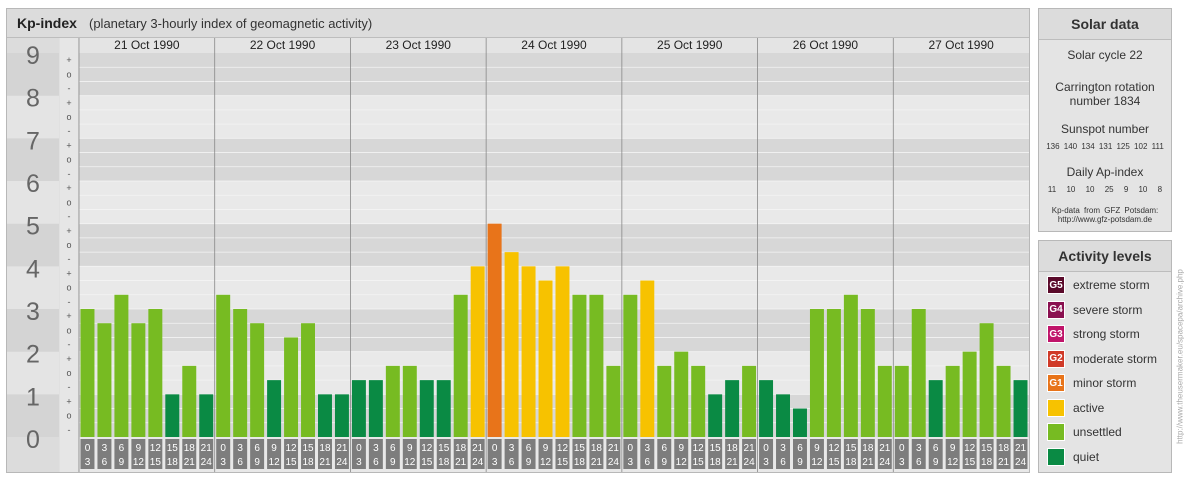 The image size is (1184, 480). I want to click on y-tick-label: 9, so click(33, 56).